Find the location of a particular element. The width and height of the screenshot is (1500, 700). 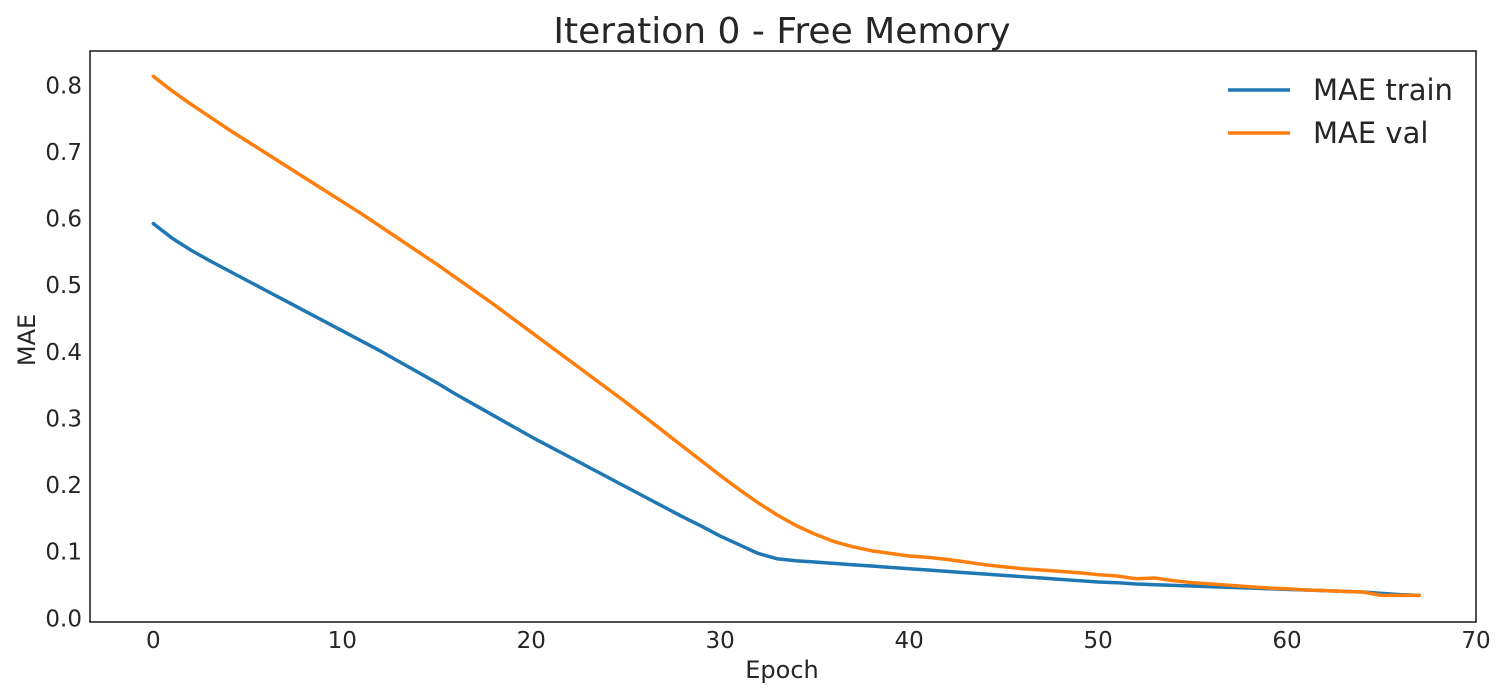

x-tick-label: 70 is located at coordinates (1475, 641).